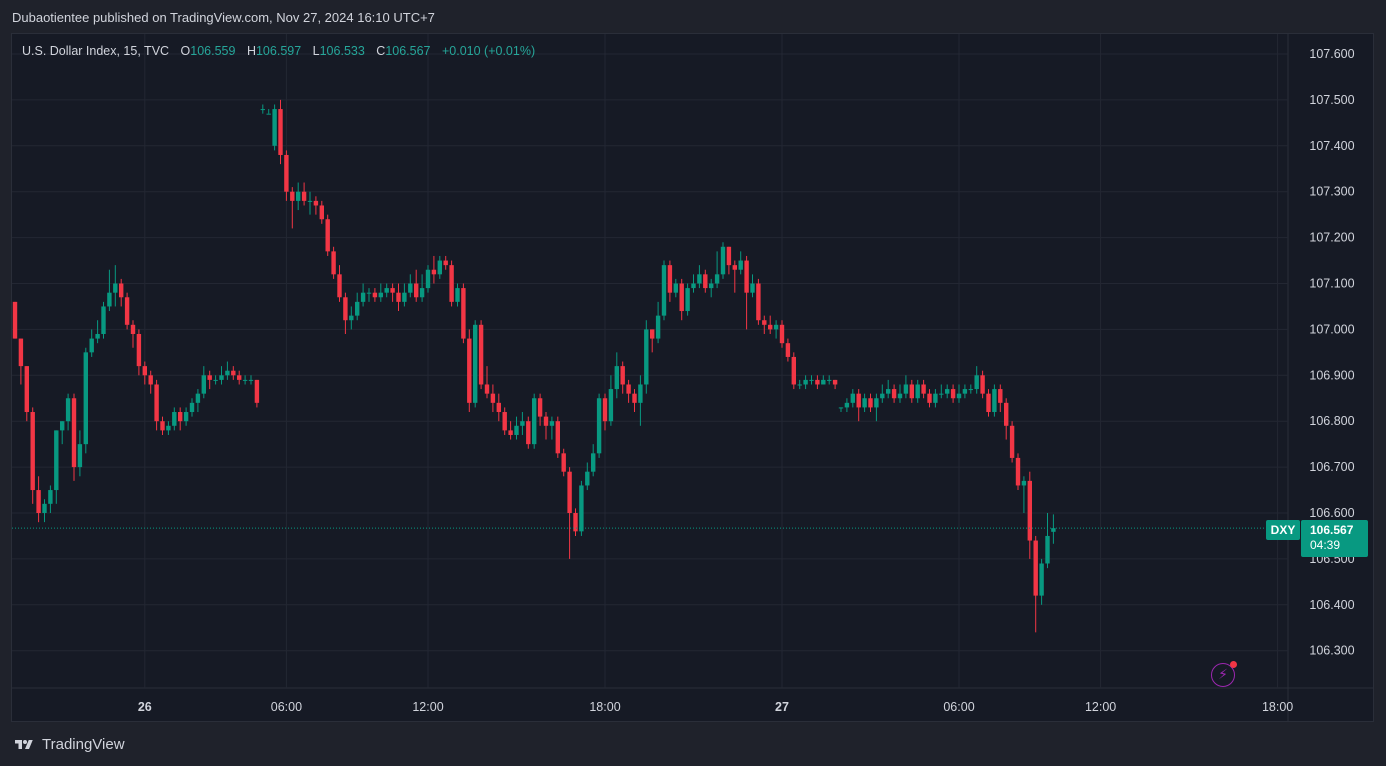 This screenshot has height=766, width=1386. Describe the element at coordinates (68, 744) in the screenshot. I see `tradingview-brand: TradingView` at that location.